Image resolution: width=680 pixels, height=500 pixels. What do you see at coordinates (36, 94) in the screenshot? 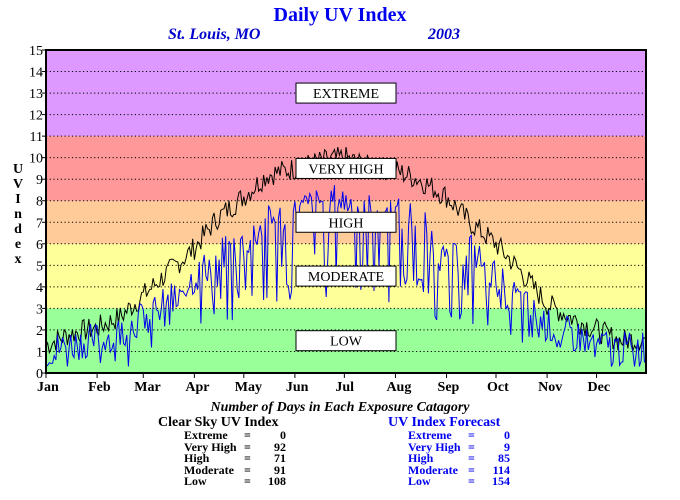
I see `y-tick-label: 13` at bounding box center [36, 94].